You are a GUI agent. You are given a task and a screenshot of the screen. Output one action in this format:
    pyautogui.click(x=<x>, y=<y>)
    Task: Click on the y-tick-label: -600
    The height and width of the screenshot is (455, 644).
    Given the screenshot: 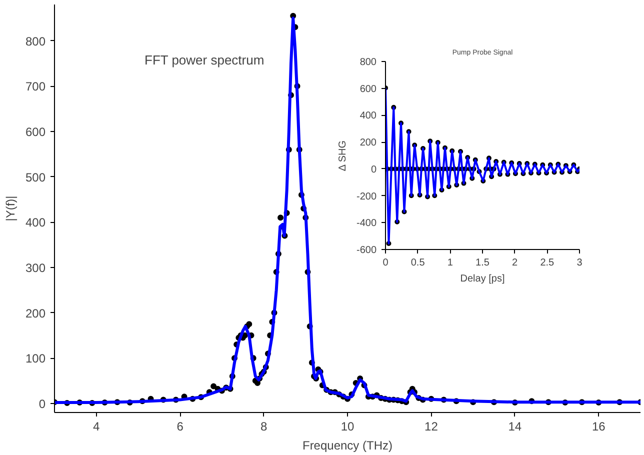 What is the action you would take?
    pyautogui.click(x=366, y=250)
    